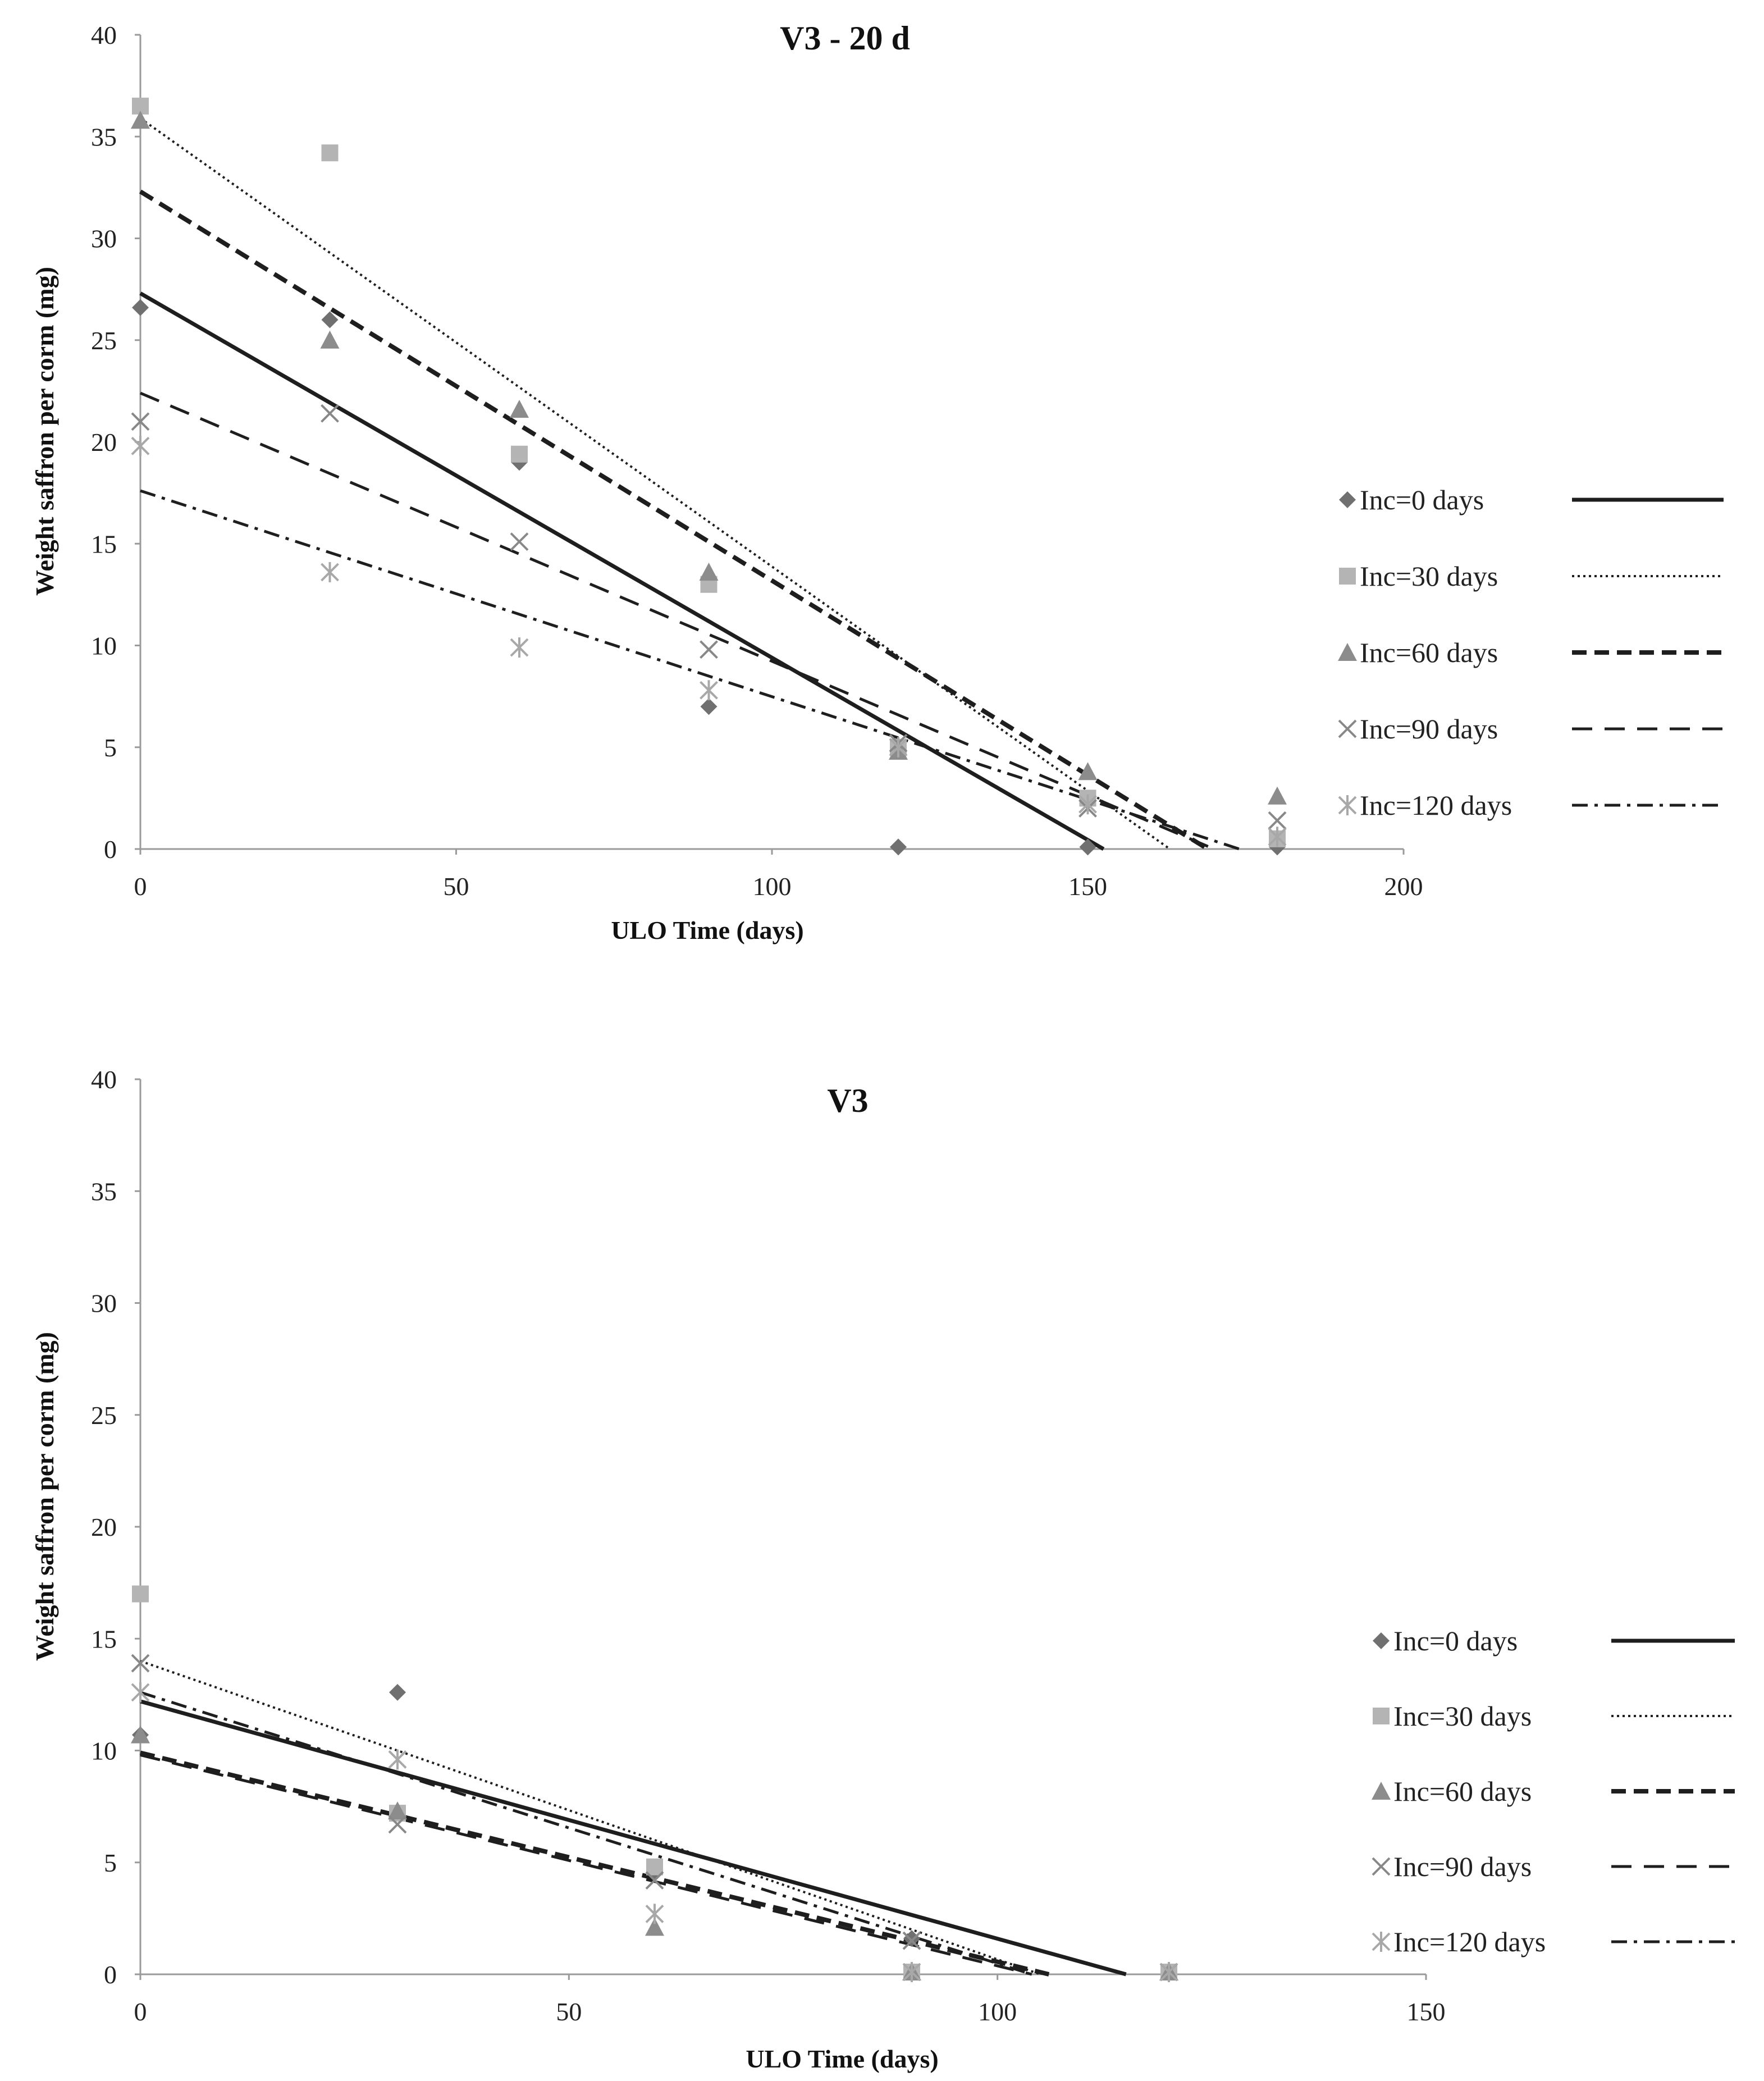  I want to click on x-tick-label: 200, so click(1403, 886).